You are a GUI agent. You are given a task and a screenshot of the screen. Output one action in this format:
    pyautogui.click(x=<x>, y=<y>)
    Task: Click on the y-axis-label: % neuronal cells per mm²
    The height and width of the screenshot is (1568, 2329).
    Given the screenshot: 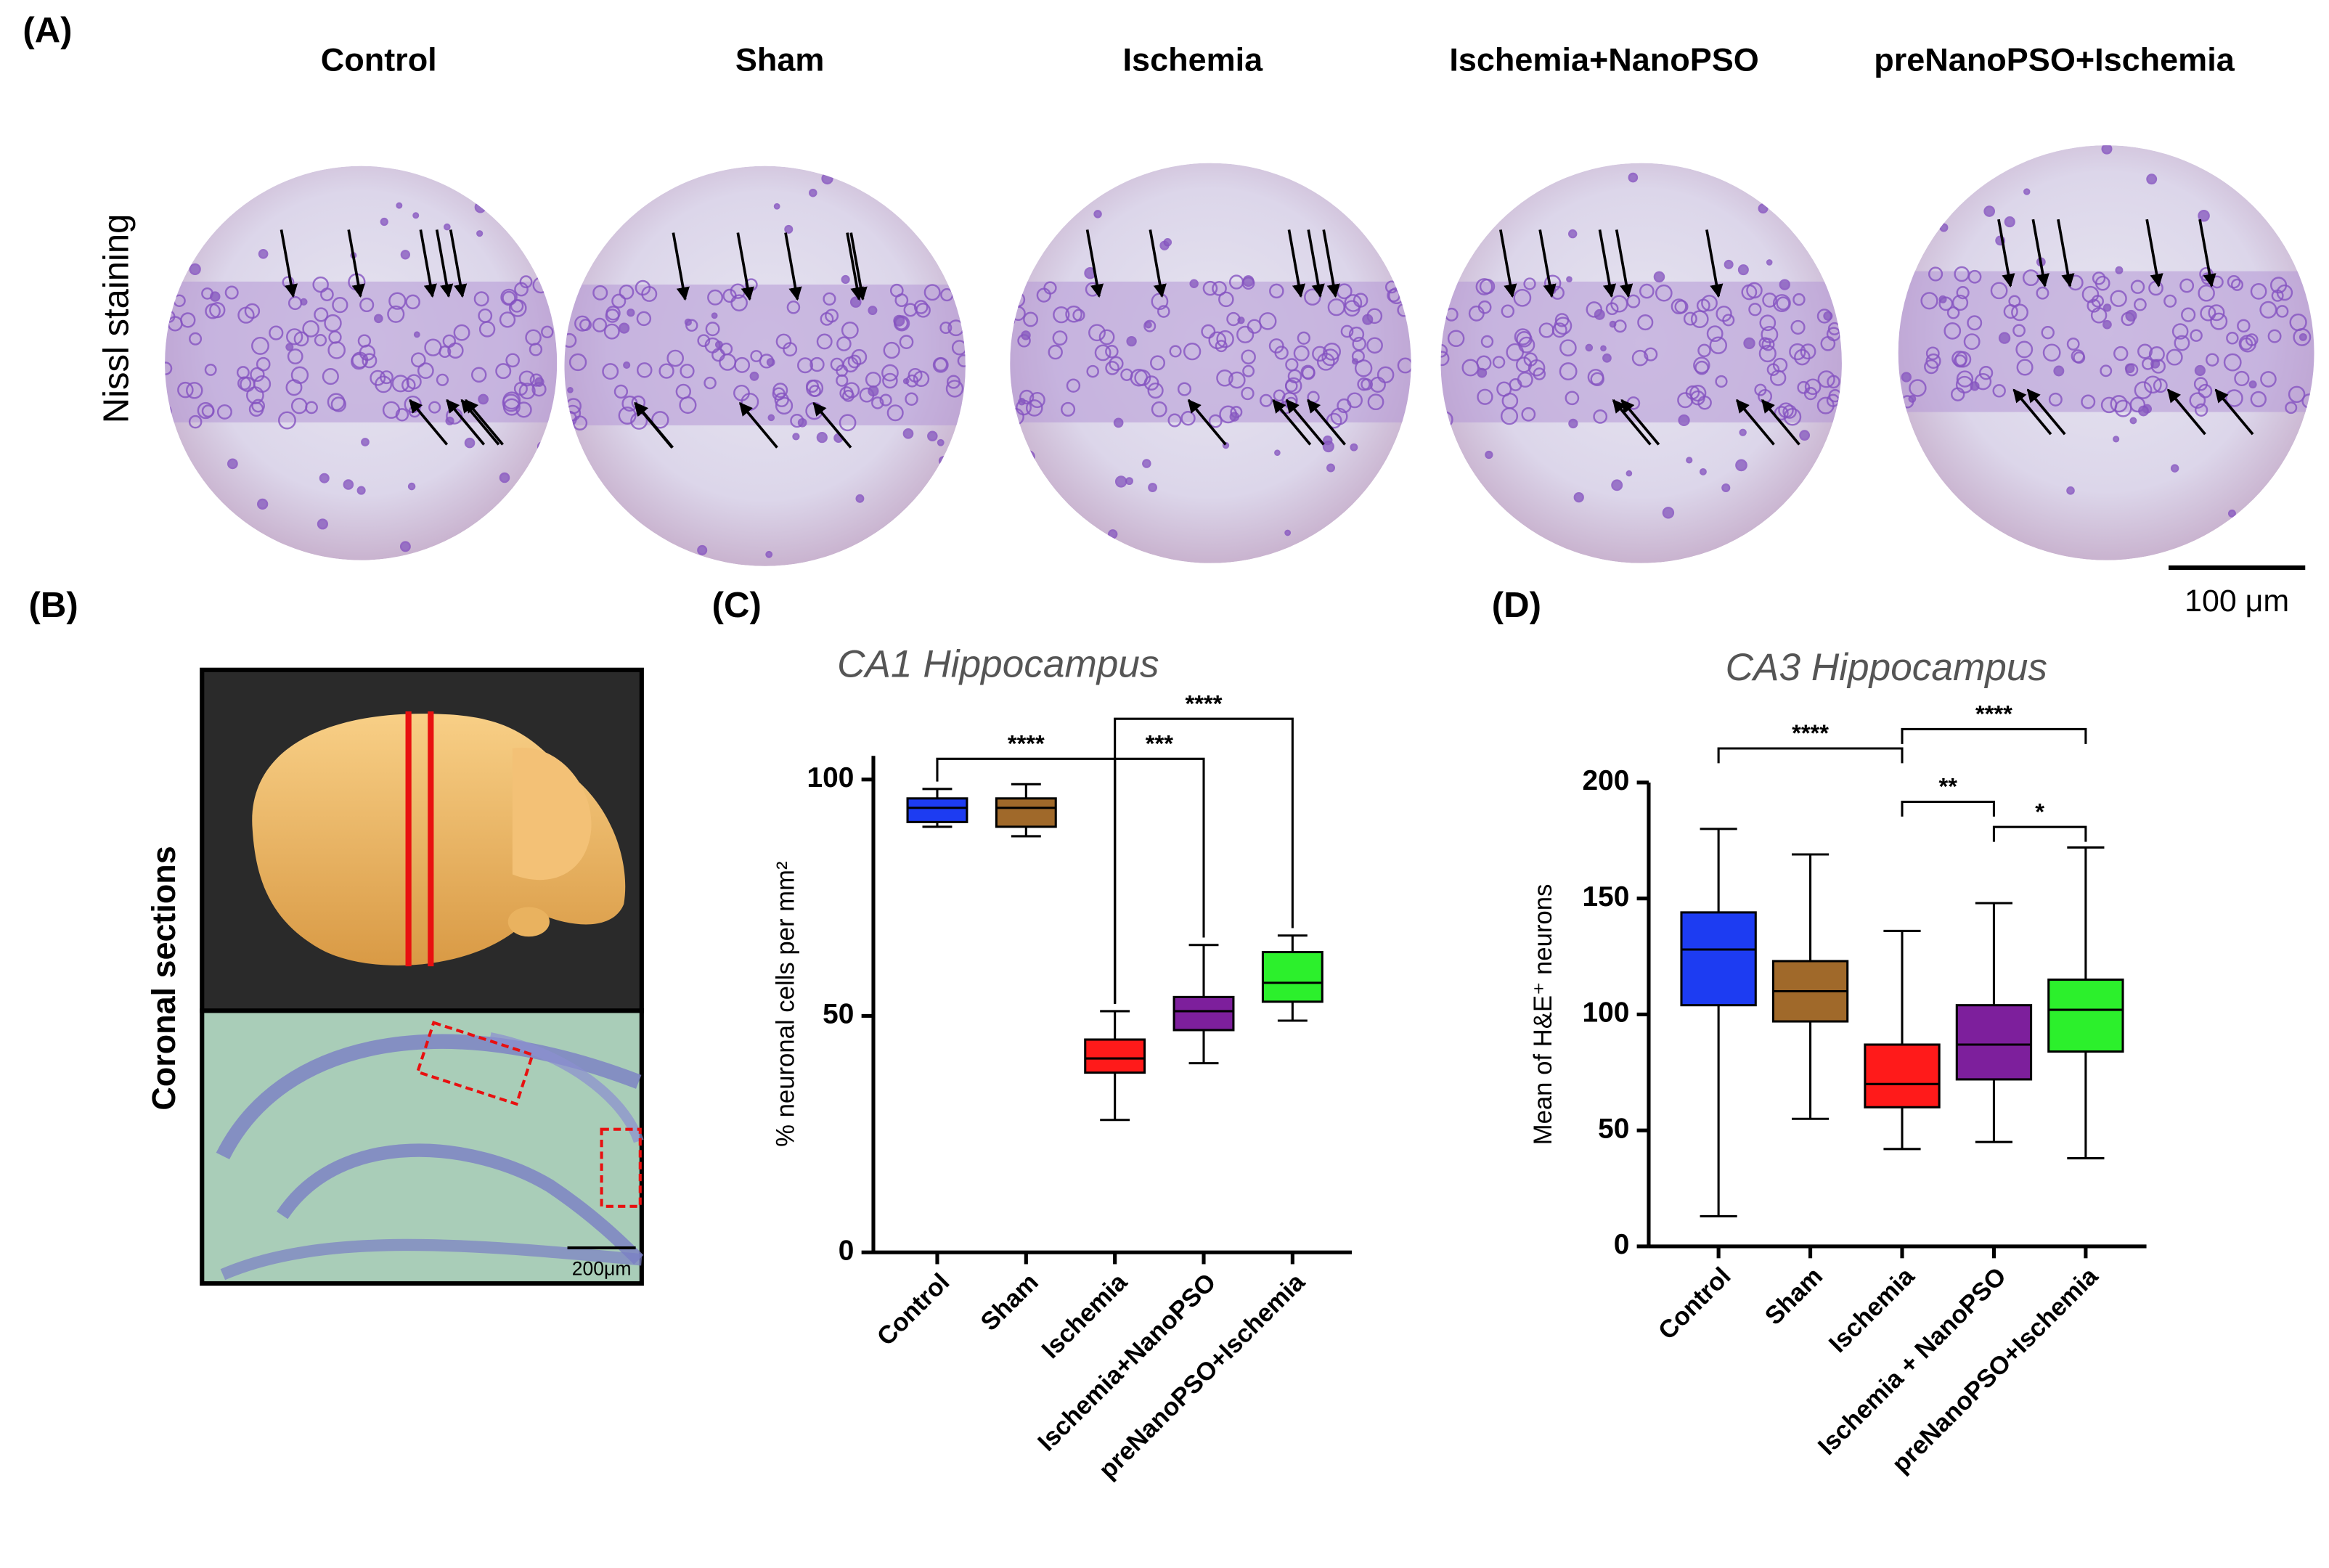 What is the action you would take?
    pyautogui.click(x=785, y=1004)
    